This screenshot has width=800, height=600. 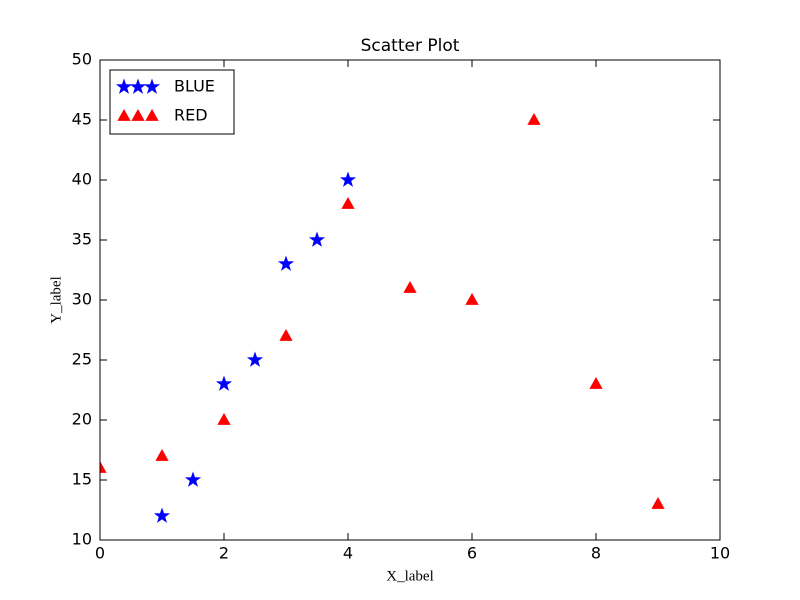 I want to click on x-tick-label: 0, so click(x=100, y=553).